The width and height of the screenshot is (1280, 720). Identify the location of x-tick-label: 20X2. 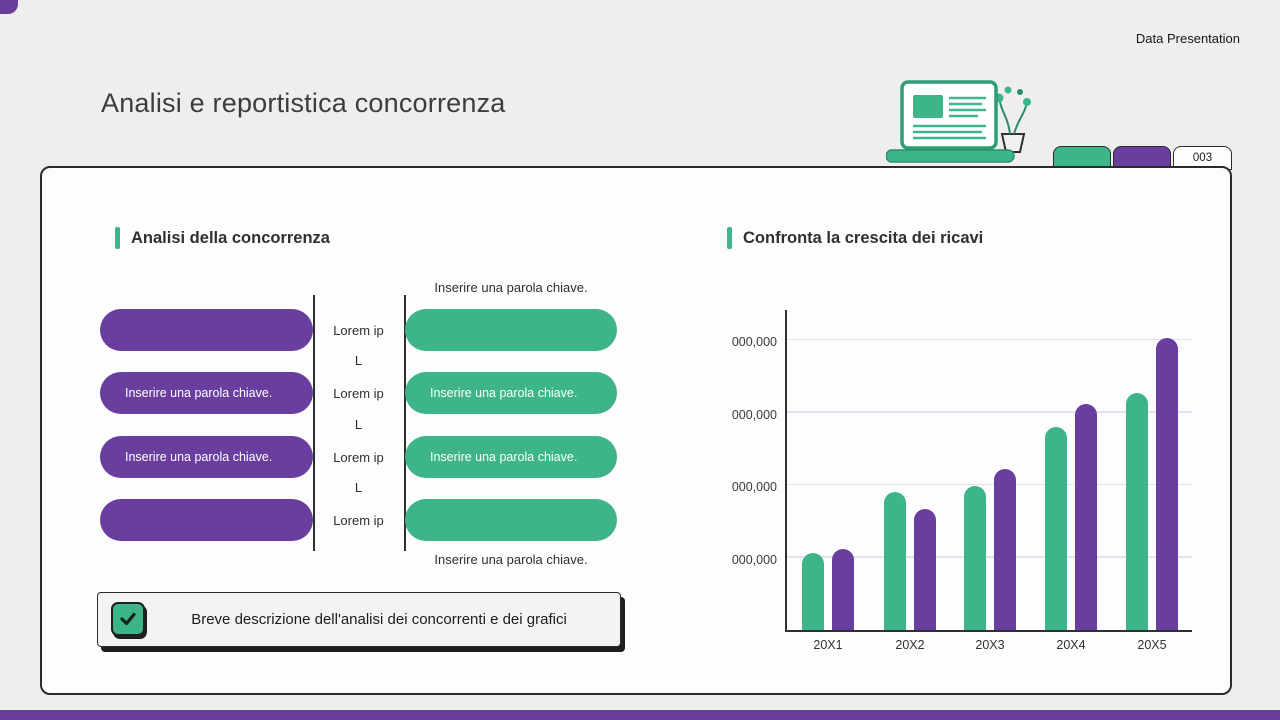
(910, 645).